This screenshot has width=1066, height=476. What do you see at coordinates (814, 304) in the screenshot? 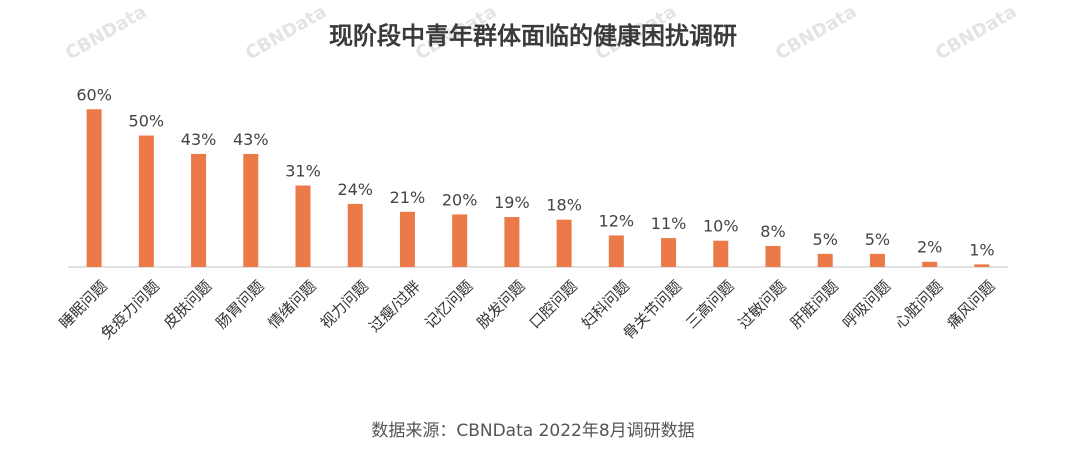
I see `x-tick-label: 肝脏问题` at bounding box center [814, 304].